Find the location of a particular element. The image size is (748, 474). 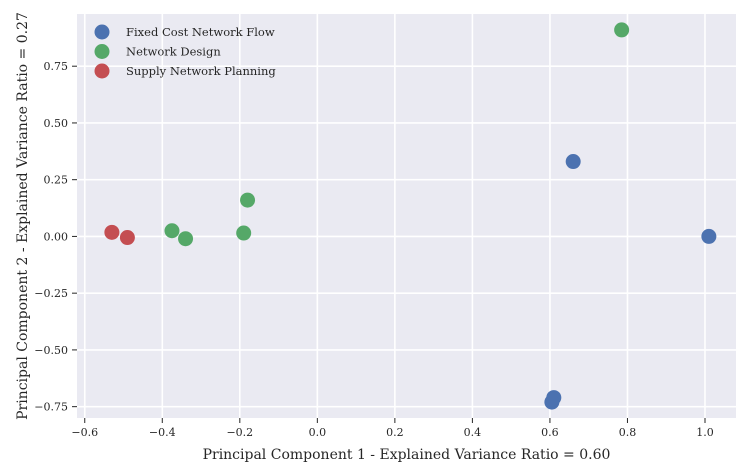

legend-label: Network Design is located at coordinates (173, 52).